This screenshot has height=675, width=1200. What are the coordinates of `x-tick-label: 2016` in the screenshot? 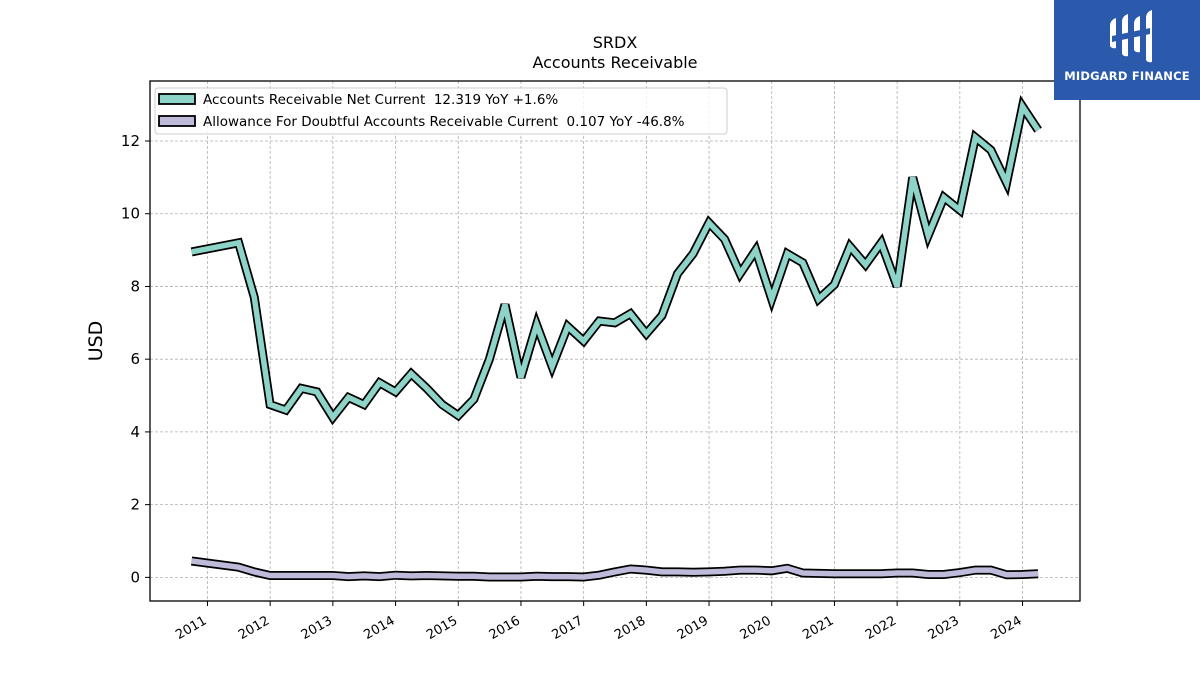 It's located at (505, 628).